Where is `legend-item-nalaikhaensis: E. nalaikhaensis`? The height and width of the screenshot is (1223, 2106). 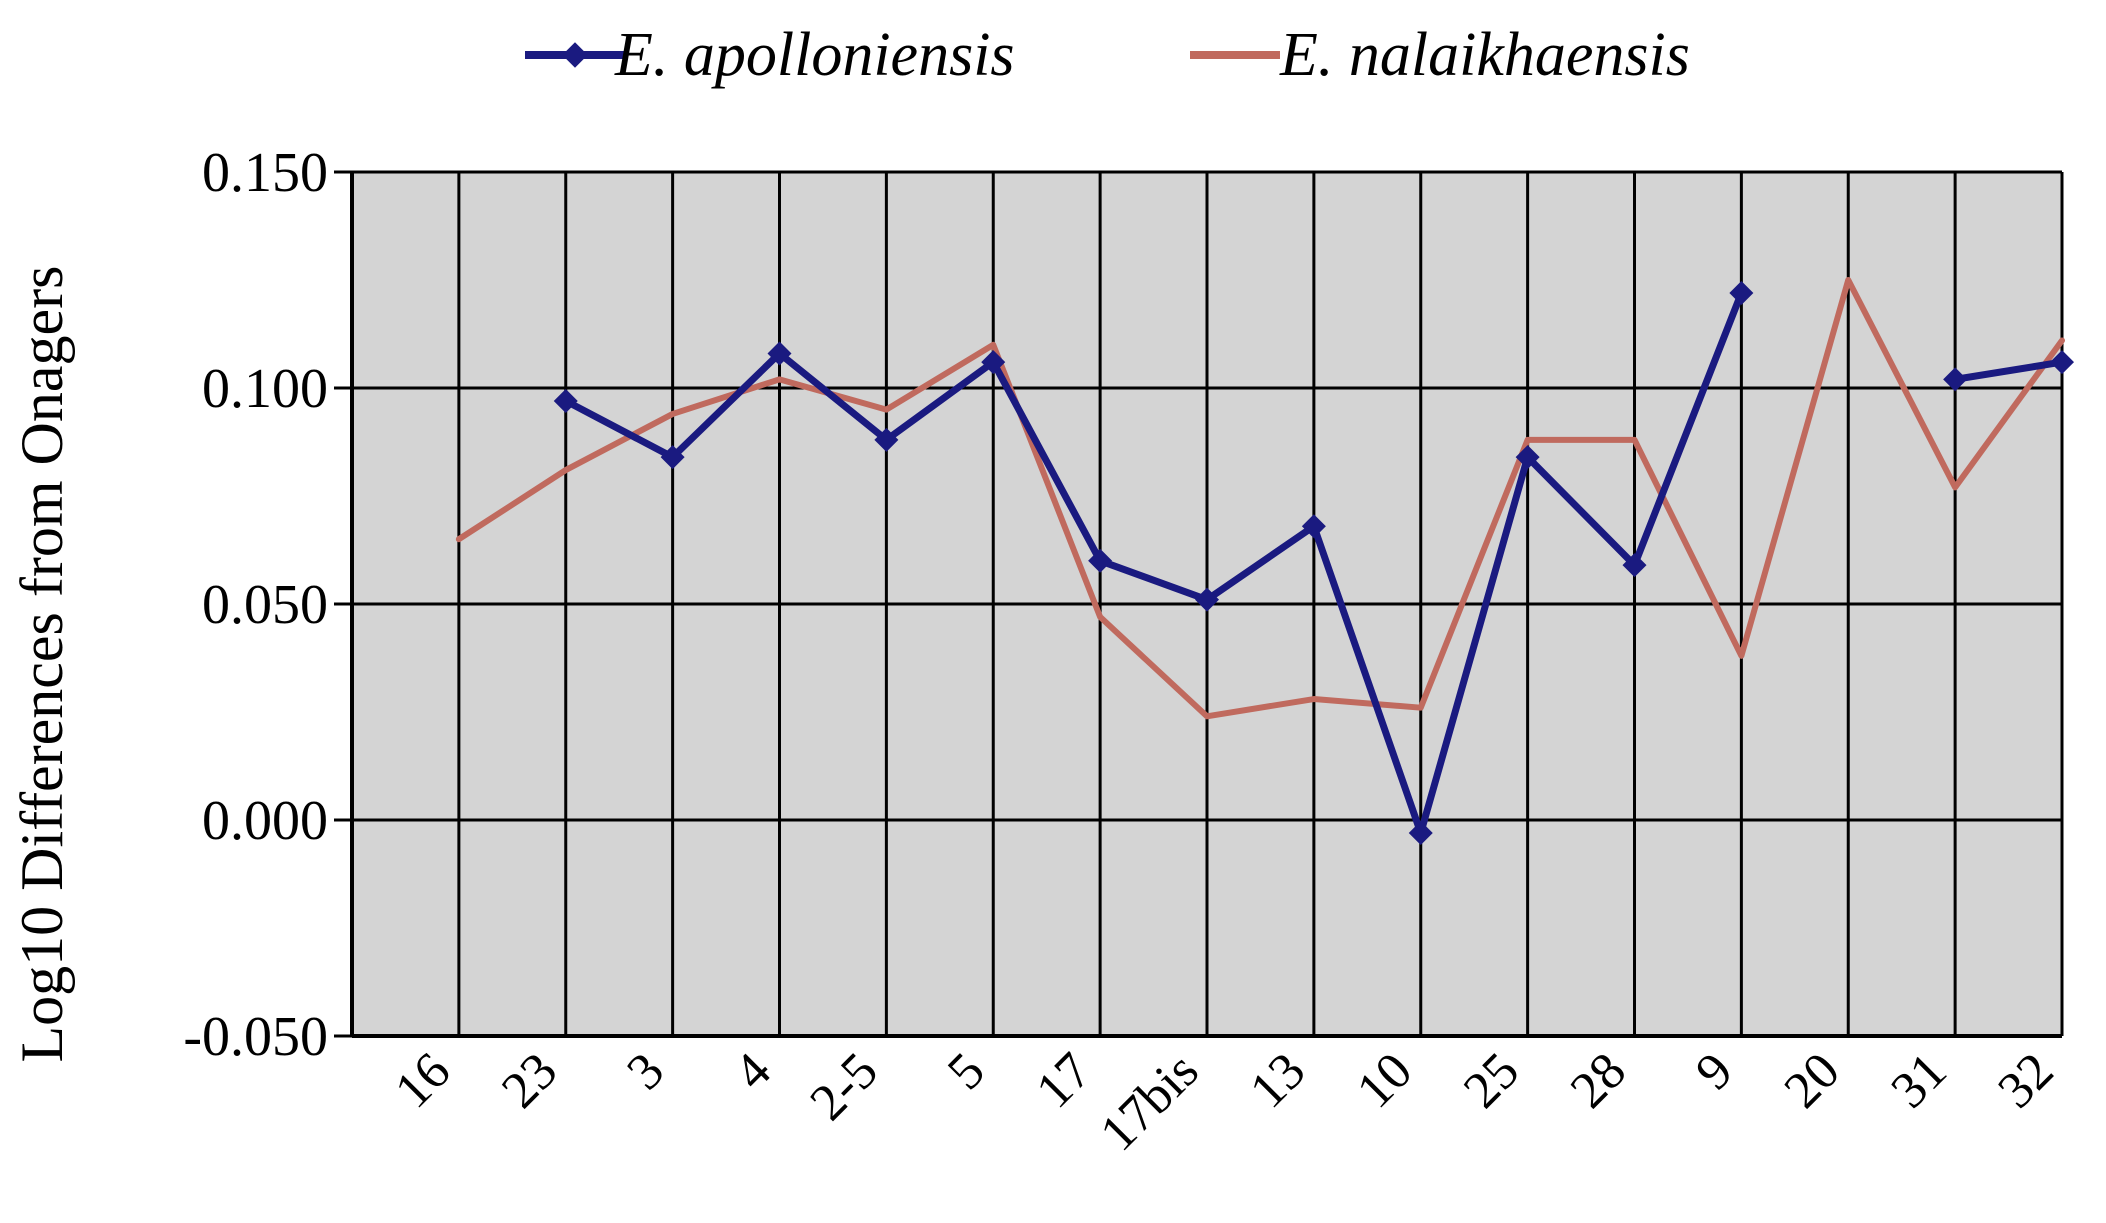
legend-item-nalaikhaensis: E. nalaikhaensis is located at coordinates (1440, 55).